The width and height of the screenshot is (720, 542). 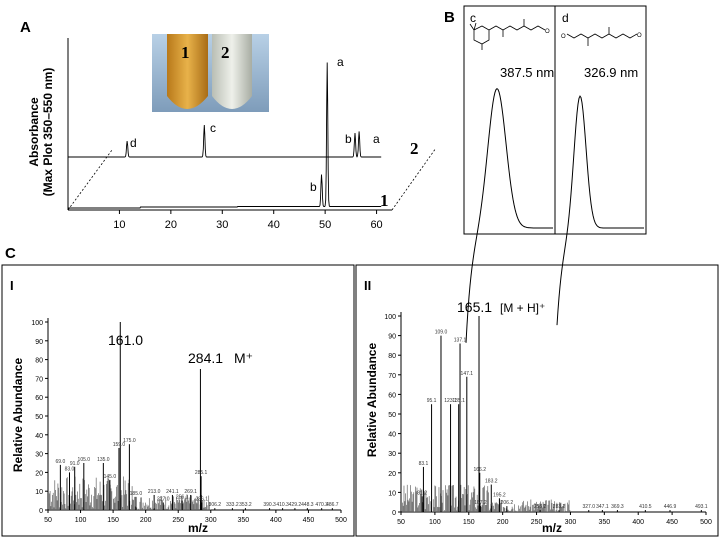 What do you see at coordinates (171, 225) in the screenshot?
I see `hplc-x-tick-label: 20` at bounding box center [171, 225].